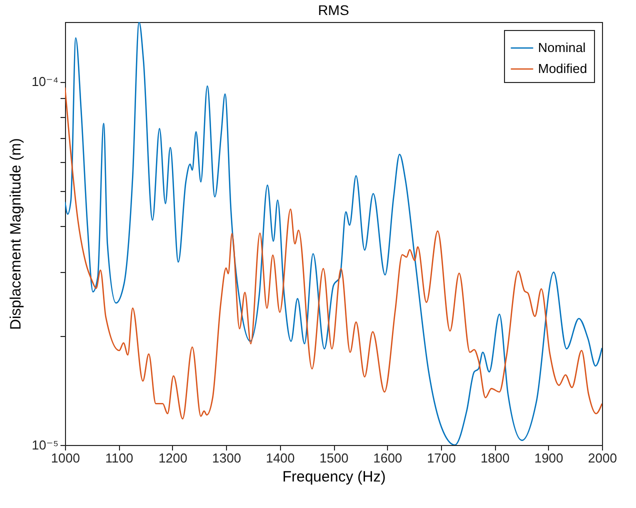 The height and width of the screenshot is (508, 636). What do you see at coordinates (16, 234) in the screenshot?
I see `y-axis-title: Displacement Magnitude (m)` at bounding box center [16, 234].